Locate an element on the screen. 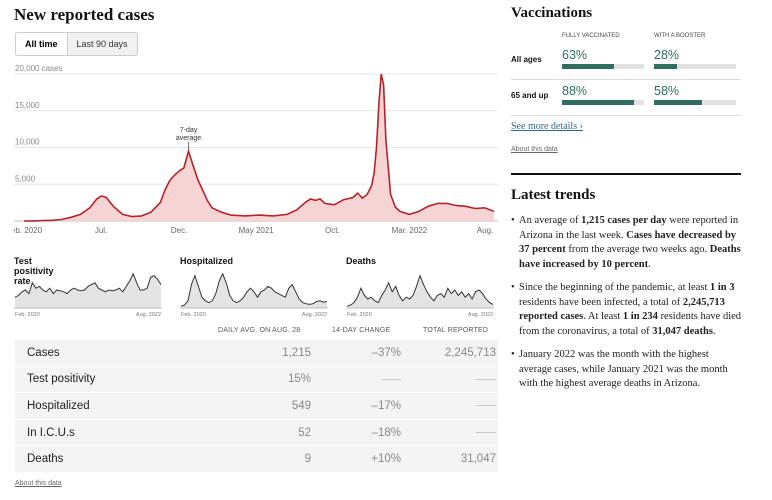  table-row: Deaths 9 +10% 31,047 is located at coordinates (256, 459).